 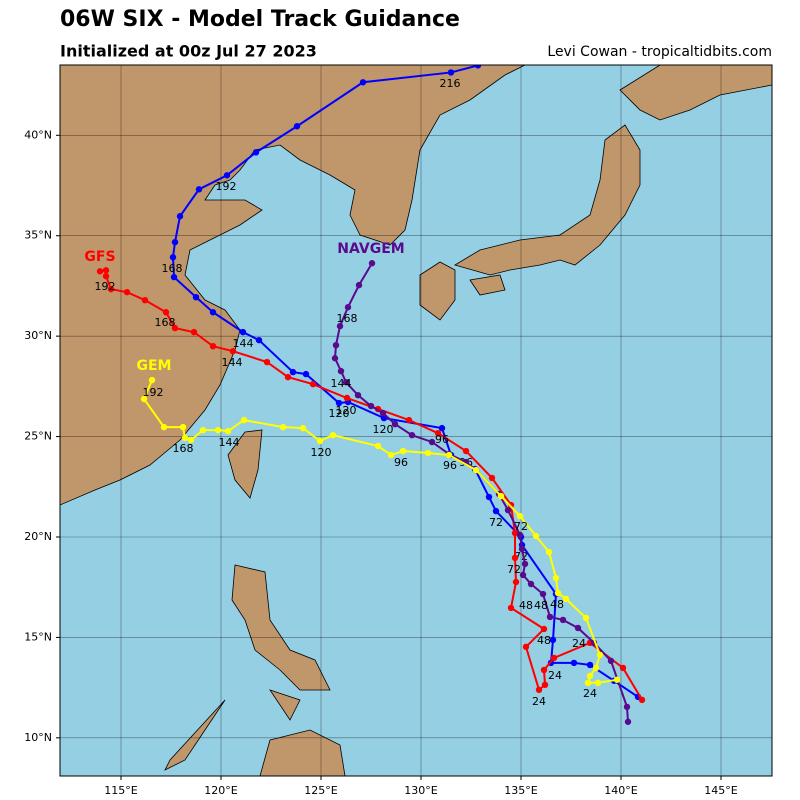 What do you see at coordinates (38, 737) in the screenshot?
I see `lat-tick-label: 10°N` at bounding box center [38, 737].